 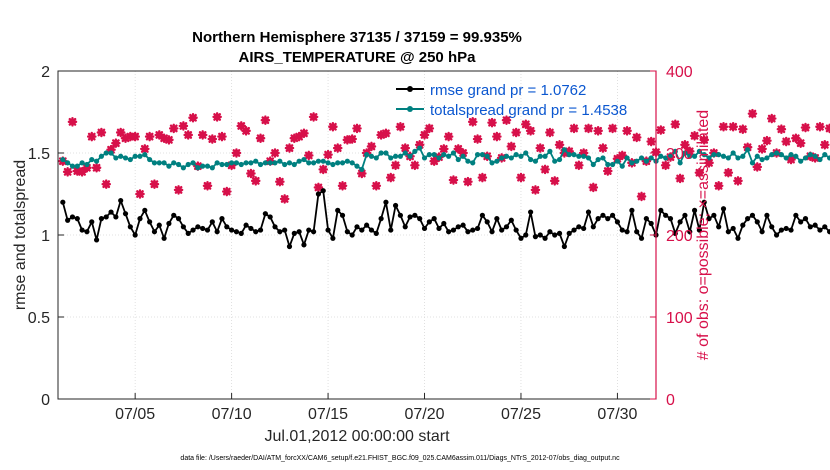 I want to click on chart-title-line-2: AIRS_TEMPERATURE @ 250 hPa, so click(x=358, y=57).